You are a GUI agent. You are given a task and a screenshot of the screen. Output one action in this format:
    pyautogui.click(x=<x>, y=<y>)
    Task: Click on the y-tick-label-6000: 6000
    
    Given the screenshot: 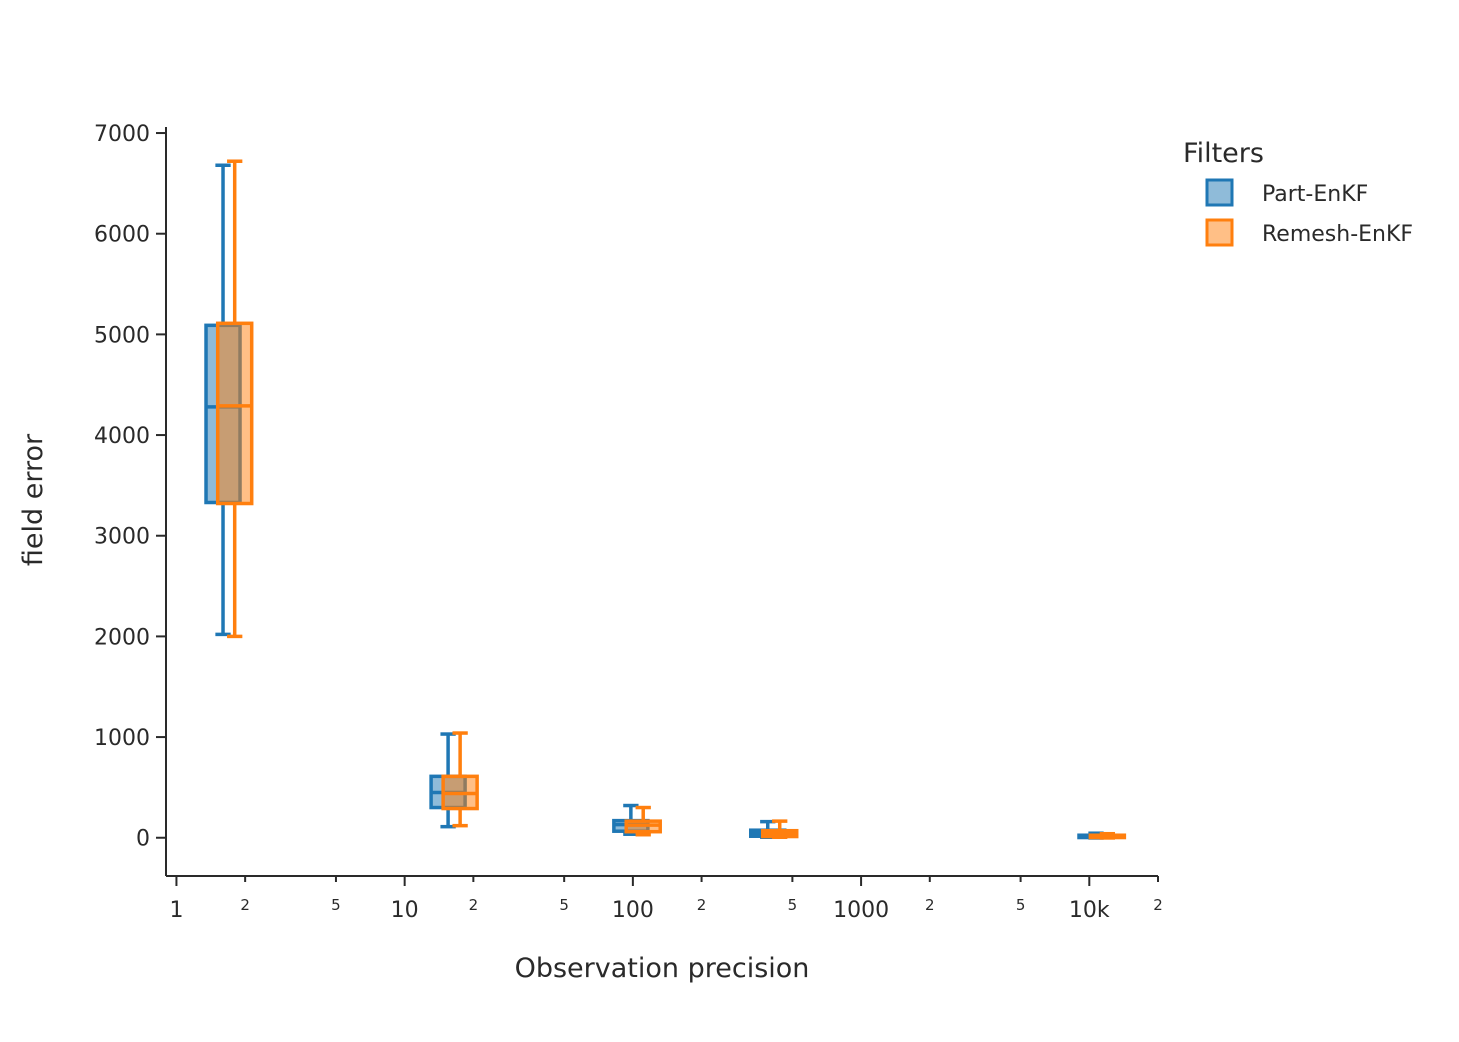 What is the action you would take?
    pyautogui.click(x=122, y=235)
    